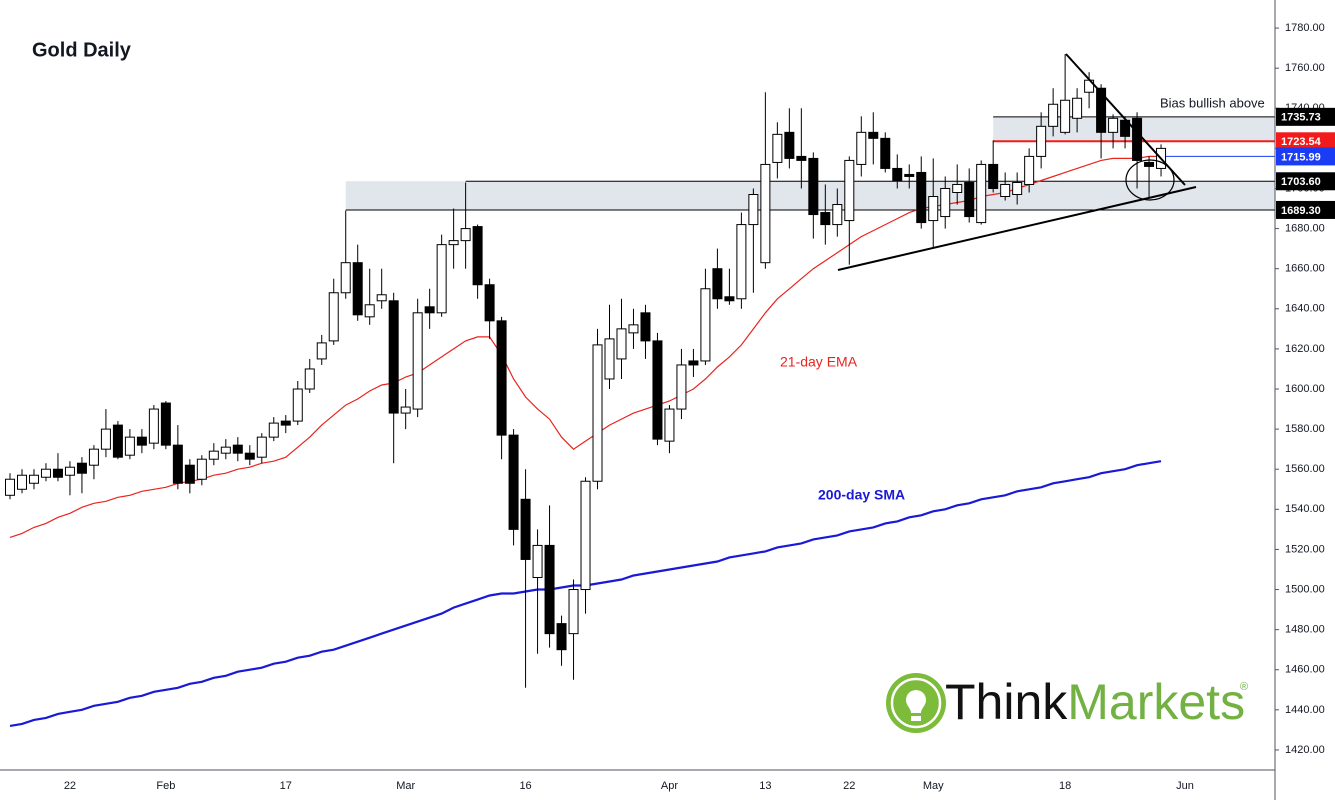  I want to click on y-tick-label: 1600.00, so click(1305, 389).